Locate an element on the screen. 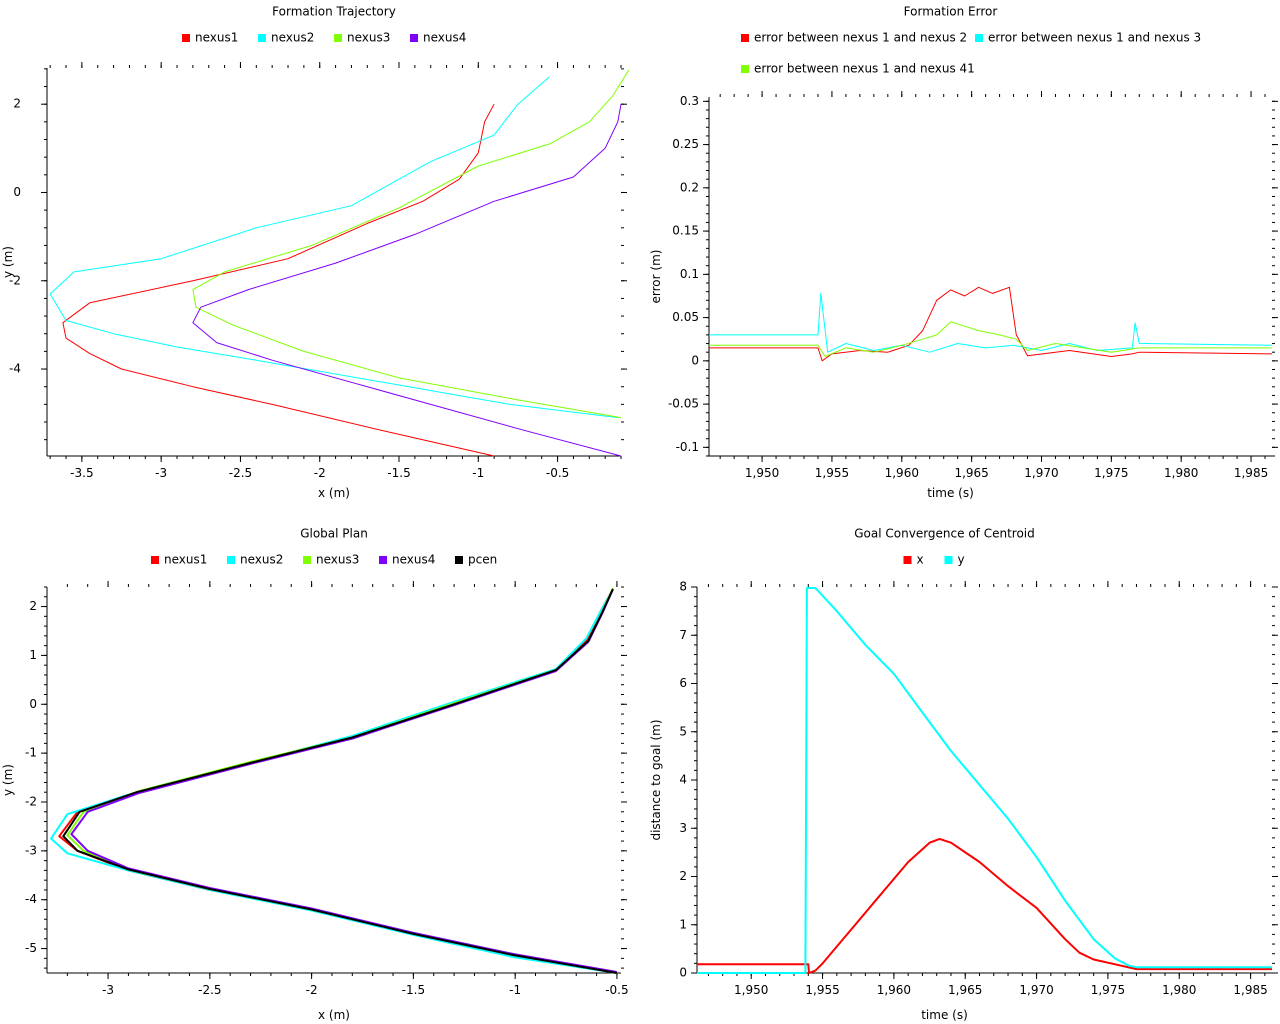  y-tick-label: -2 is located at coordinates (31, 801).